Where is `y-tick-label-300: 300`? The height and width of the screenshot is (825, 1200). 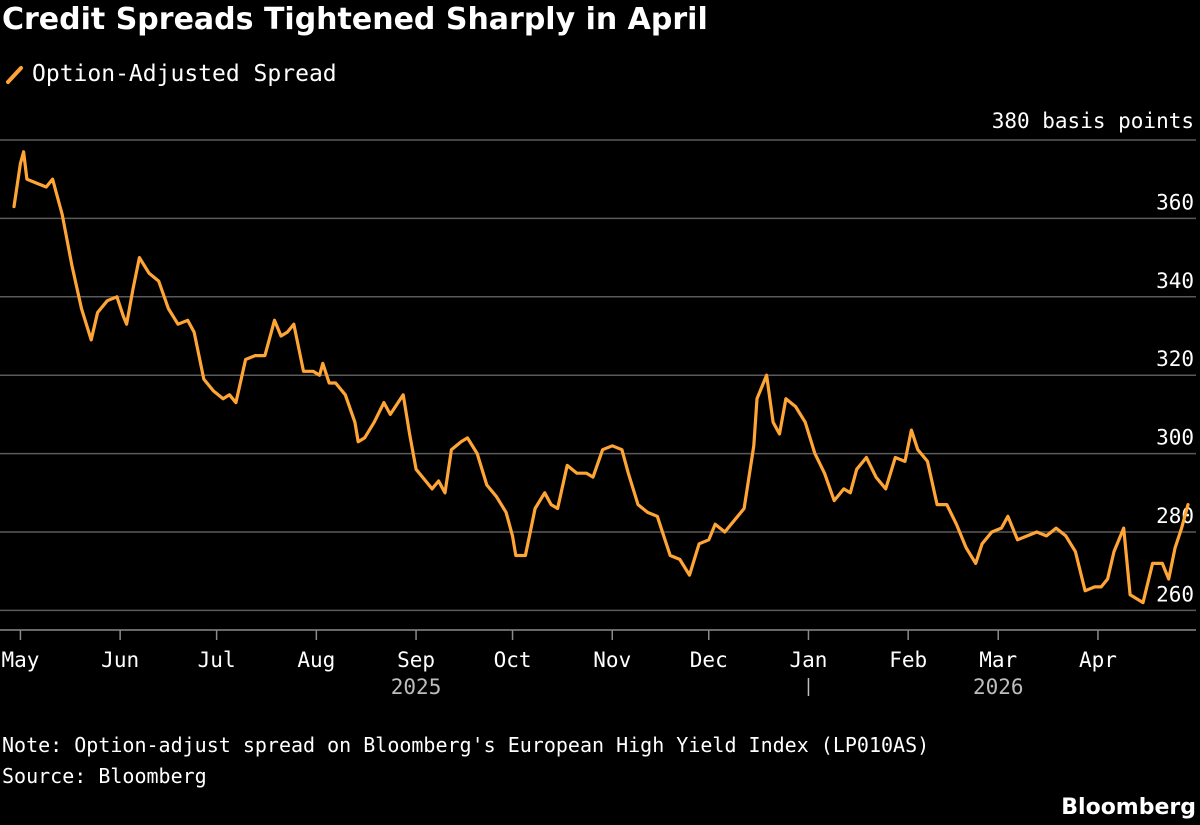
y-tick-label-300: 300 is located at coordinates (1175, 438).